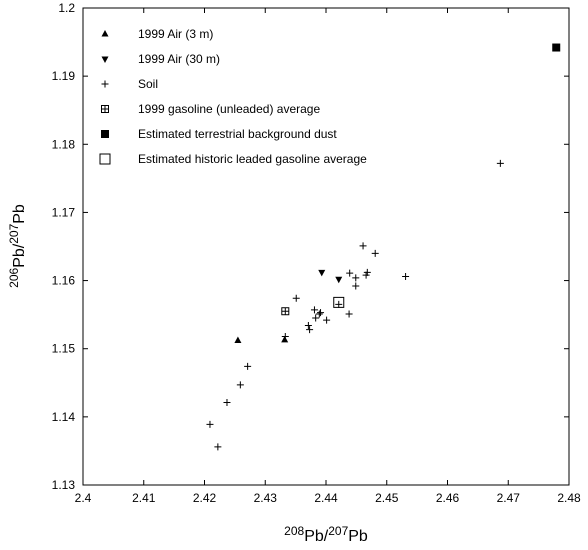 This screenshot has width=588, height=550. Describe the element at coordinates (105, 84) in the screenshot. I see `legend-marker-plus` at that location.